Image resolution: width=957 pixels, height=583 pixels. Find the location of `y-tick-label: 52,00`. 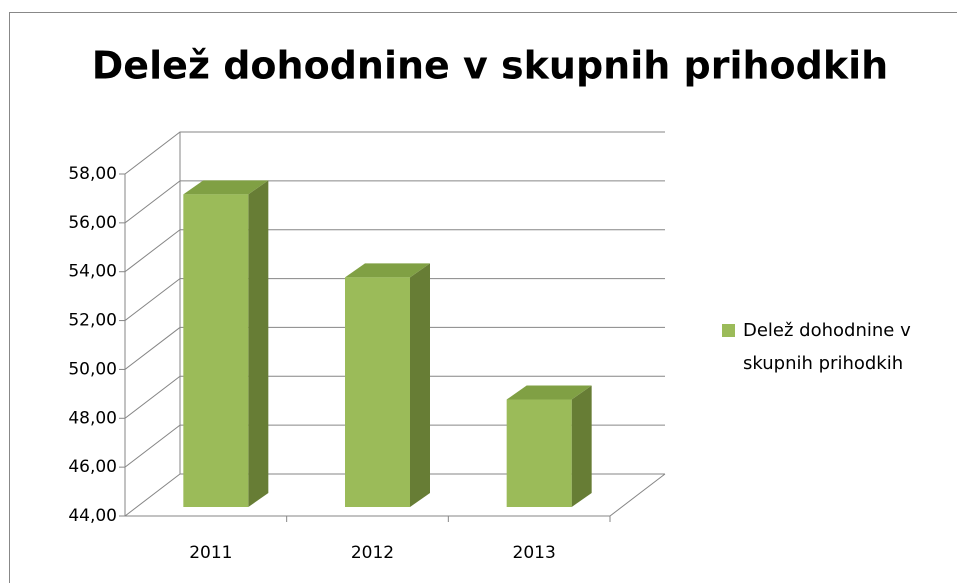

y-tick-label: 52,00 is located at coordinates (92, 321).